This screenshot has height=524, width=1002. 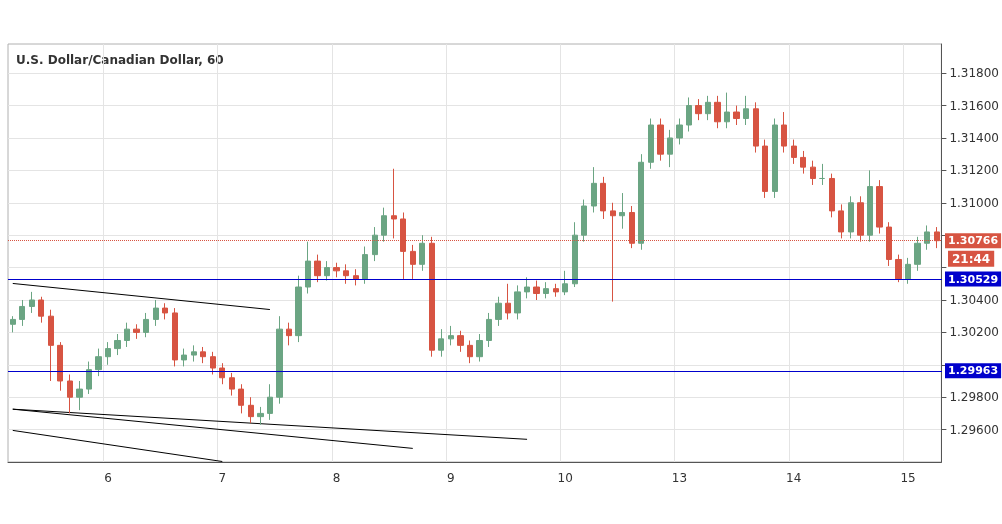 What do you see at coordinates (451, 478) in the screenshot?
I see `x-tick-label: 9` at bounding box center [451, 478].